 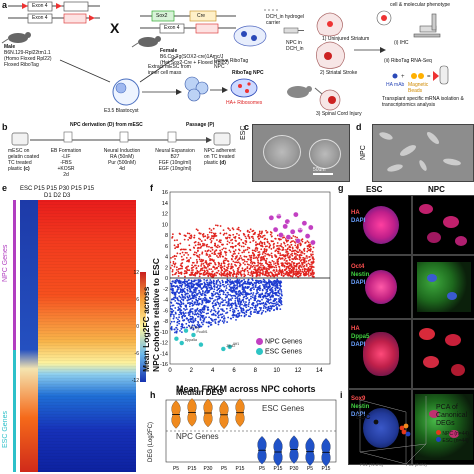 What do you see at coordinates (66, 163) in the screenshot?
I see `step-eb-line-2: -FBS` at bounding box center [66, 163].